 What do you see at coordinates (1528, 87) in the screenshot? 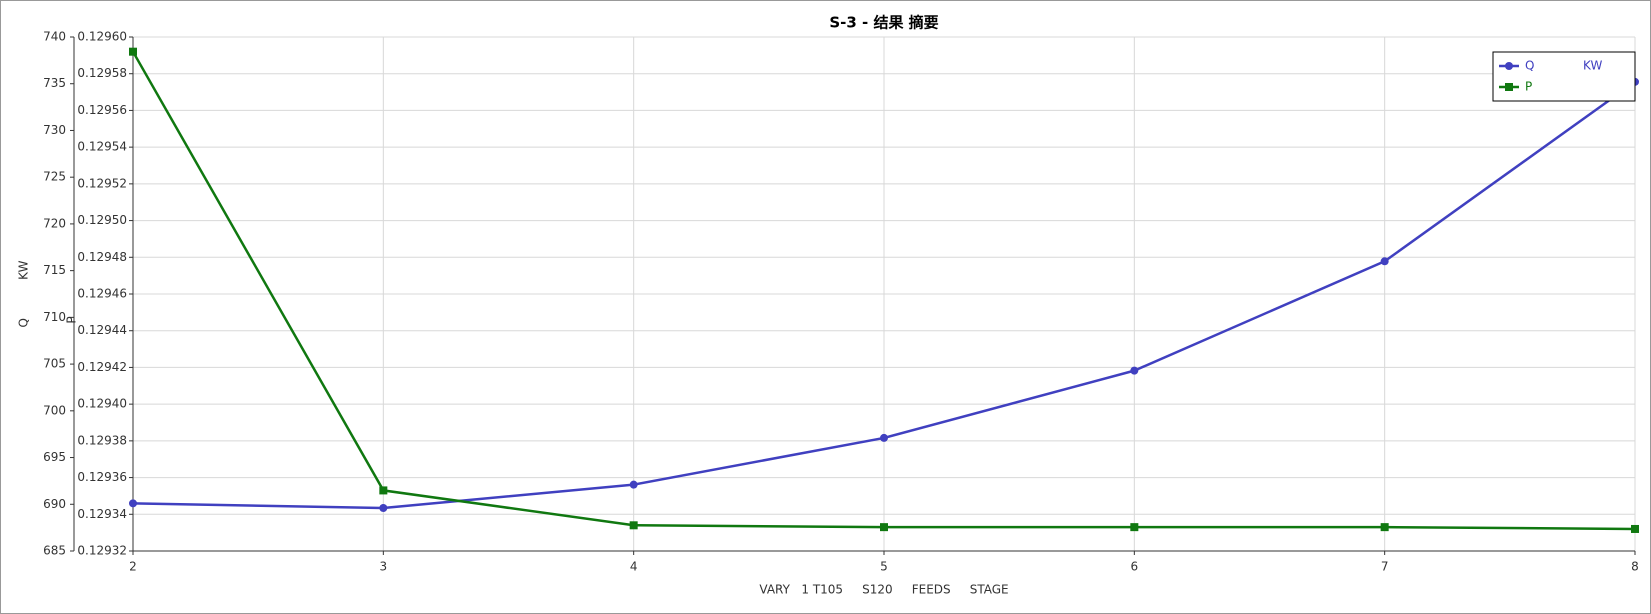
I see `legend-label: P` at bounding box center [1528, 87].